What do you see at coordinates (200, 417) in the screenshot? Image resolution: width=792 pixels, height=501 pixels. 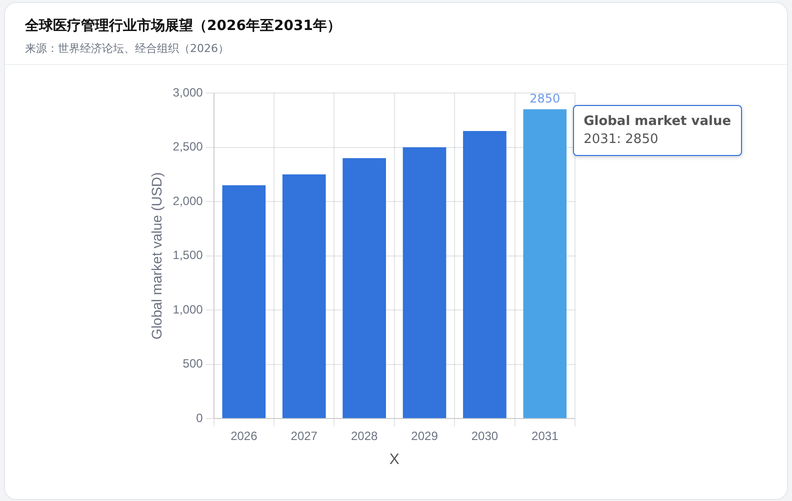 I see `y-tick-label: 0` at bounding box center [200, 417].